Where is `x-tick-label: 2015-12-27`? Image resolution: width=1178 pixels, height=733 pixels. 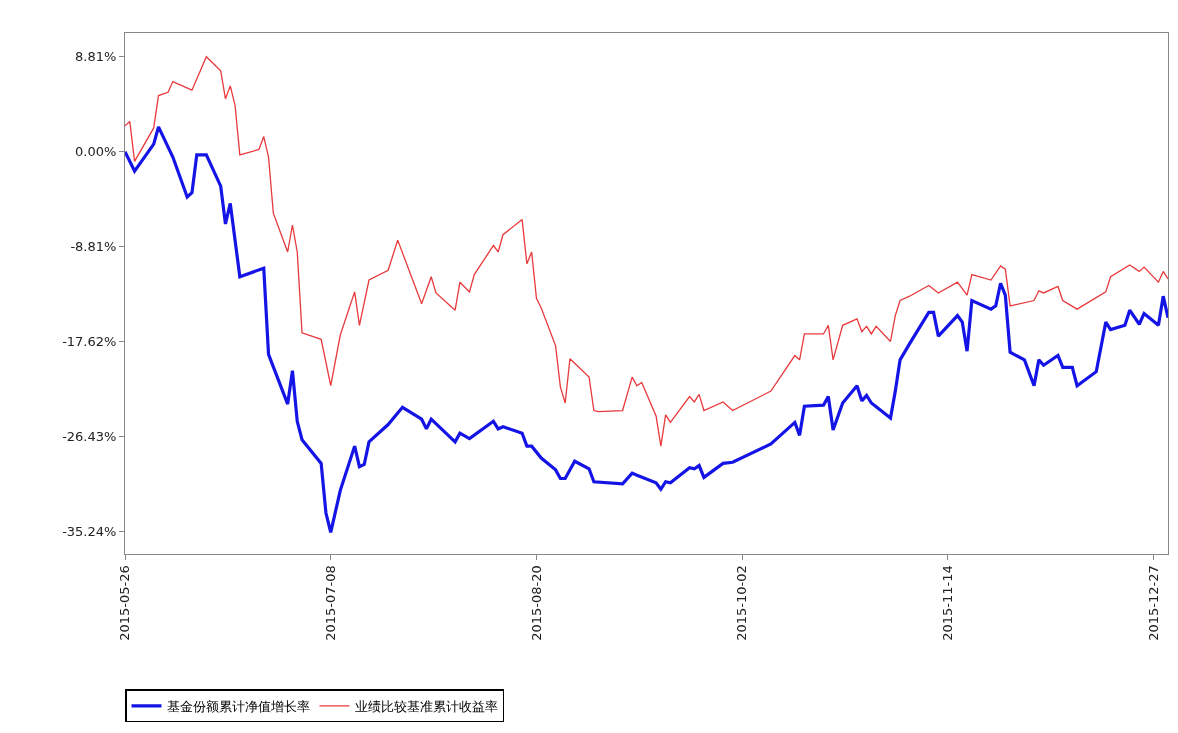 x-tick-label: 2015-12-27 is located at coordinates (1153, 603).